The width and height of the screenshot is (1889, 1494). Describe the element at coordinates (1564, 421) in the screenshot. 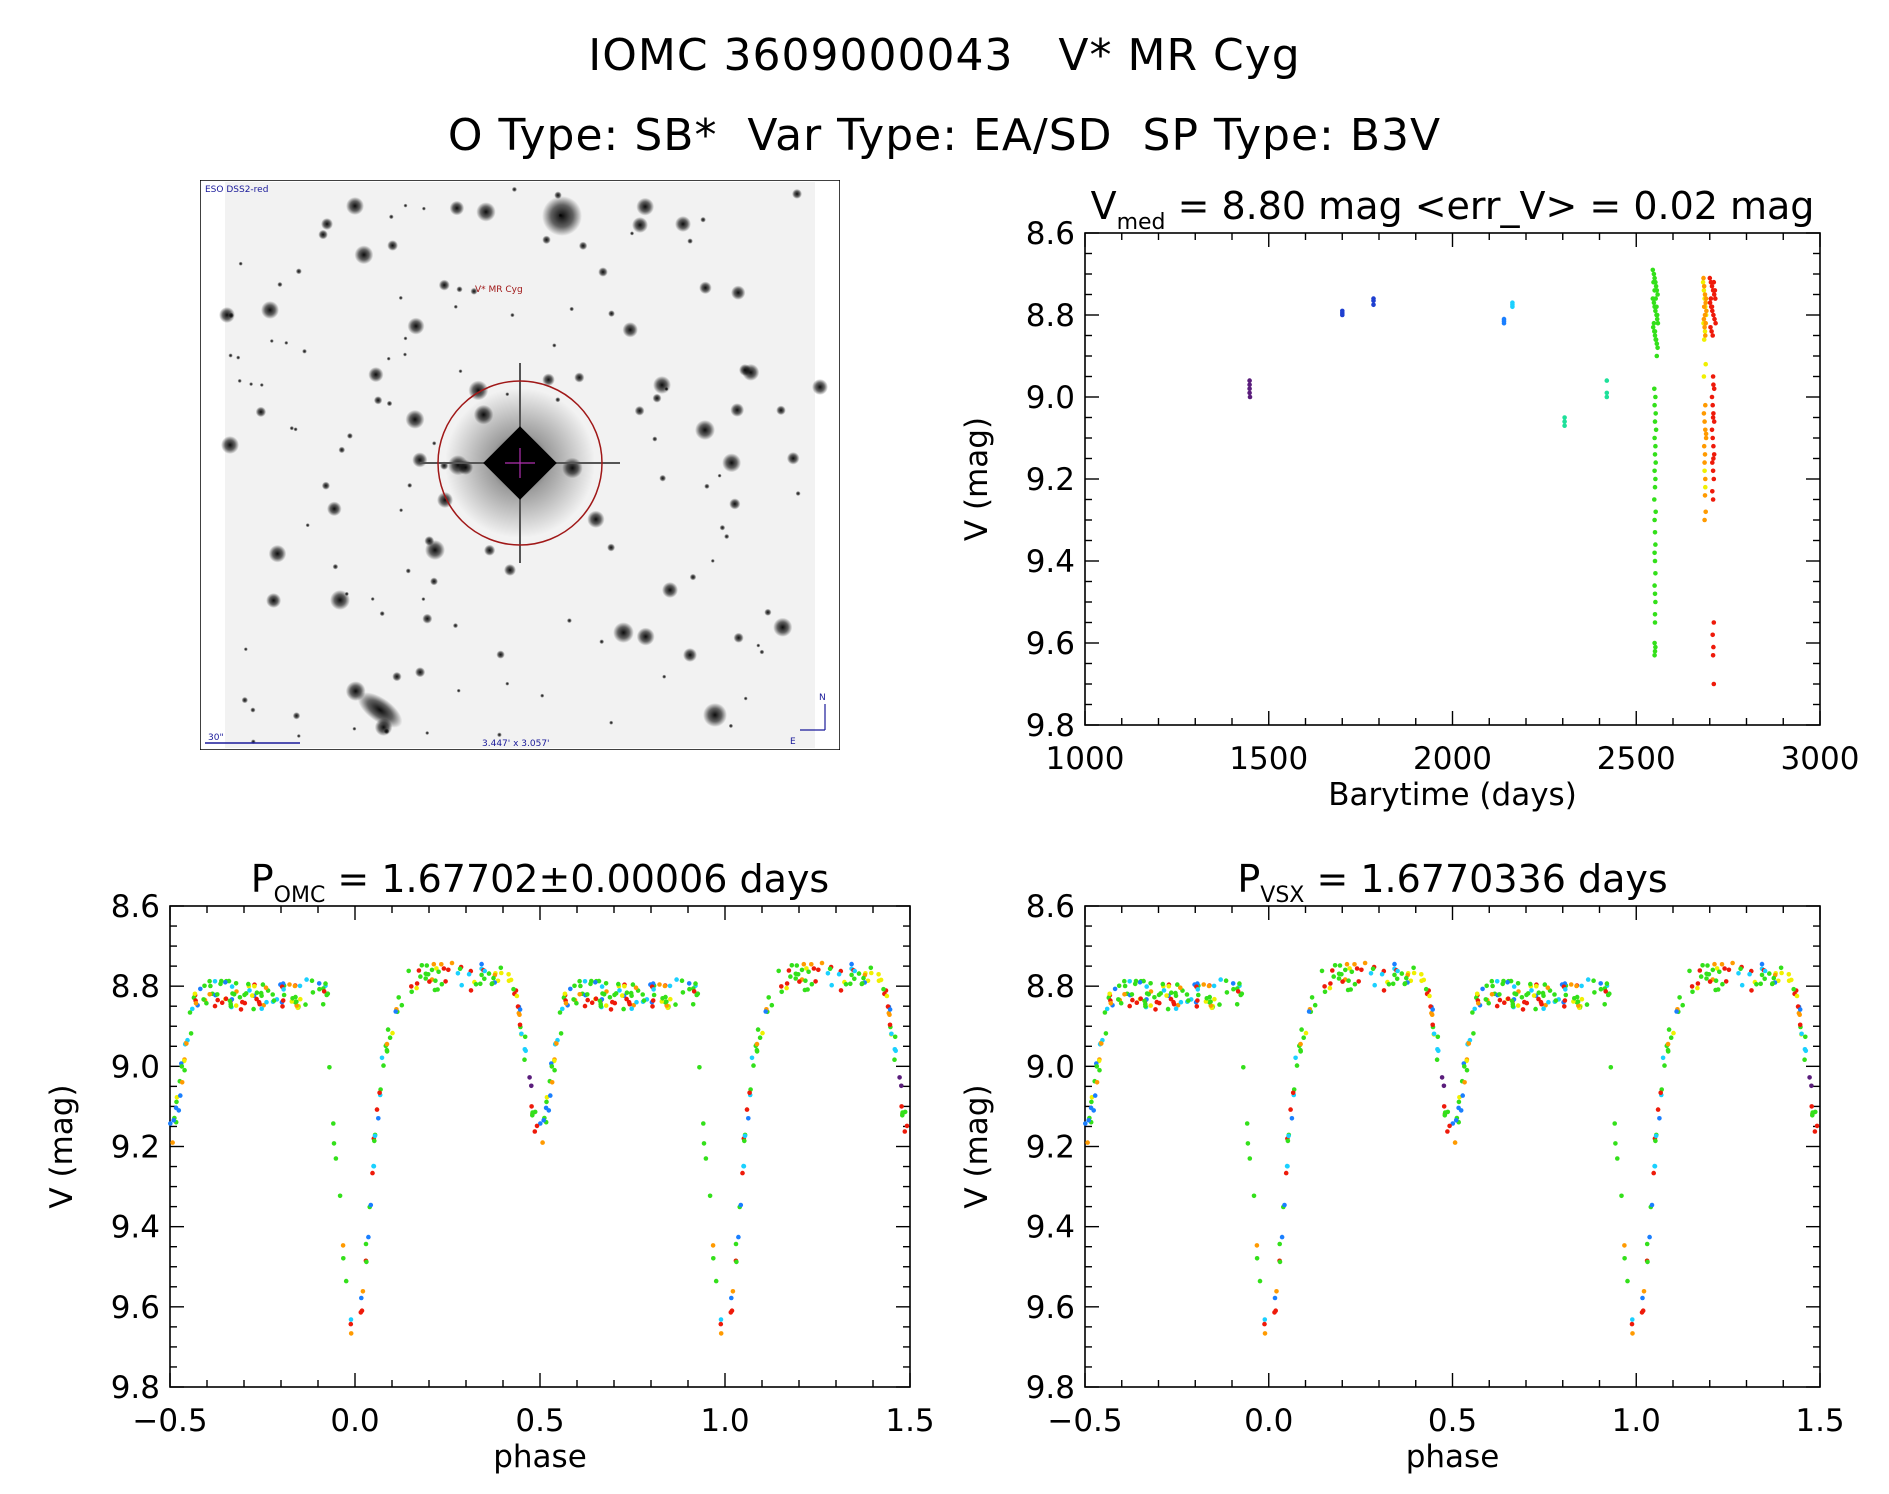

I see `data-point-teal` at that location.